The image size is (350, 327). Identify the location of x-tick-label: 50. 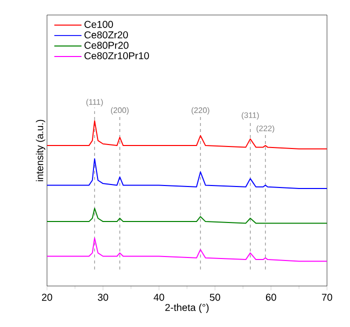
(215, 297).